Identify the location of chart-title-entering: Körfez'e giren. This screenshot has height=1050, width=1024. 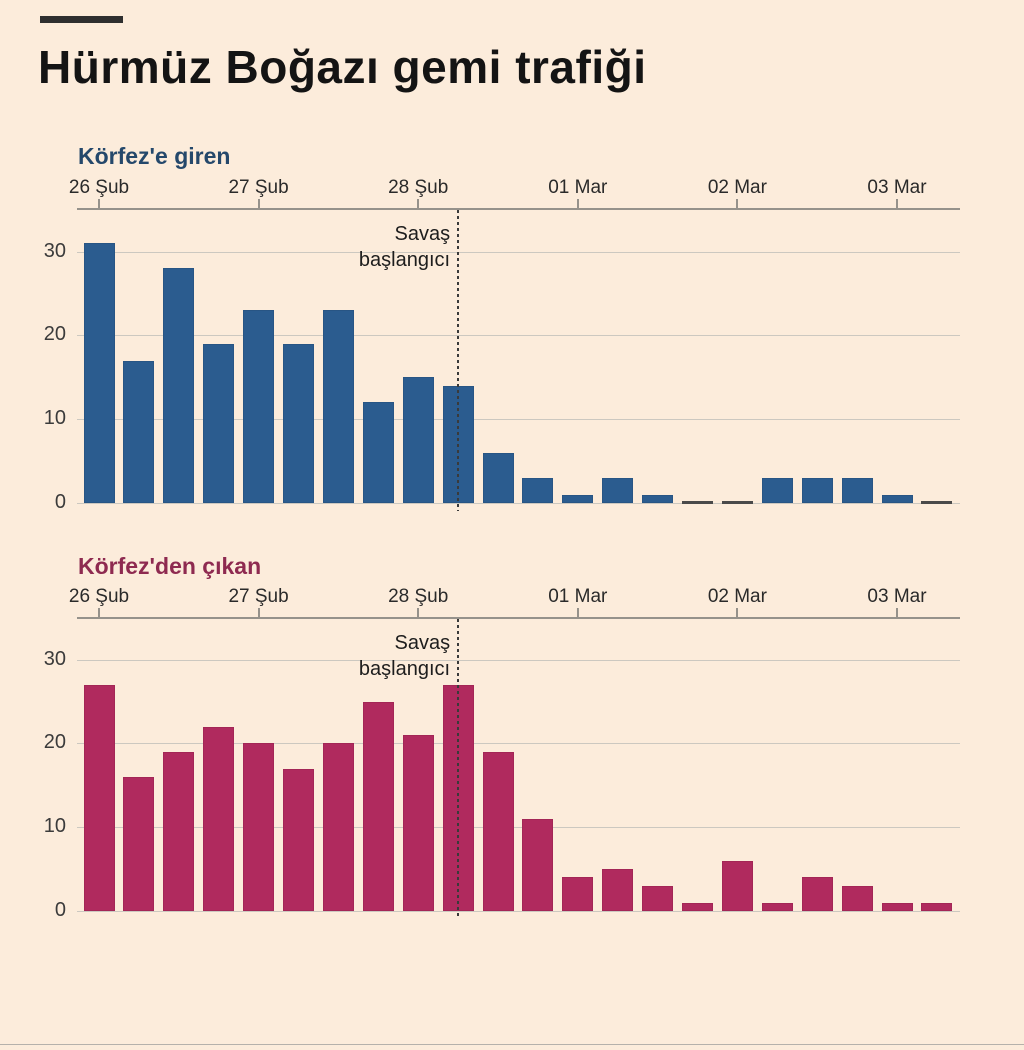
(154, 156).